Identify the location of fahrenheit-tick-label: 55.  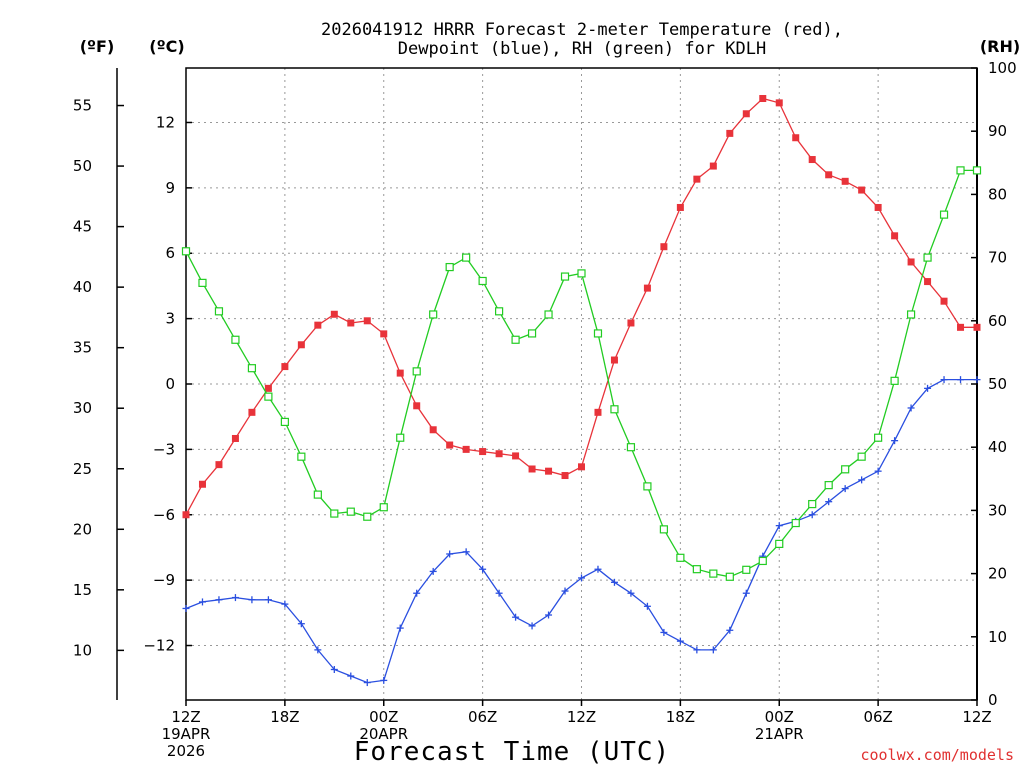
(82, 106).